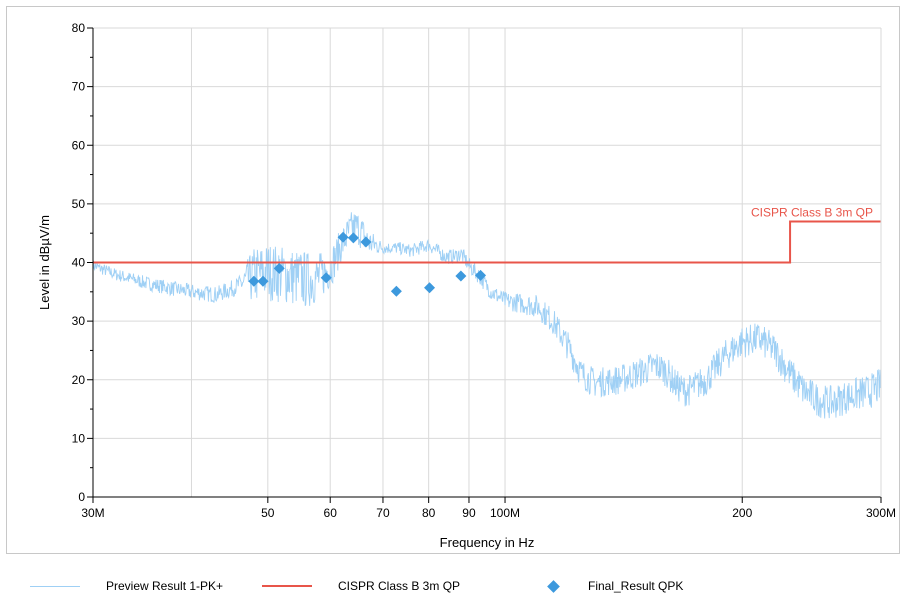  What do you see at coordinates (881, 513) in the screenshot?
I see `x-tick-label-300M: 300M` at bounding box center [881, 513].